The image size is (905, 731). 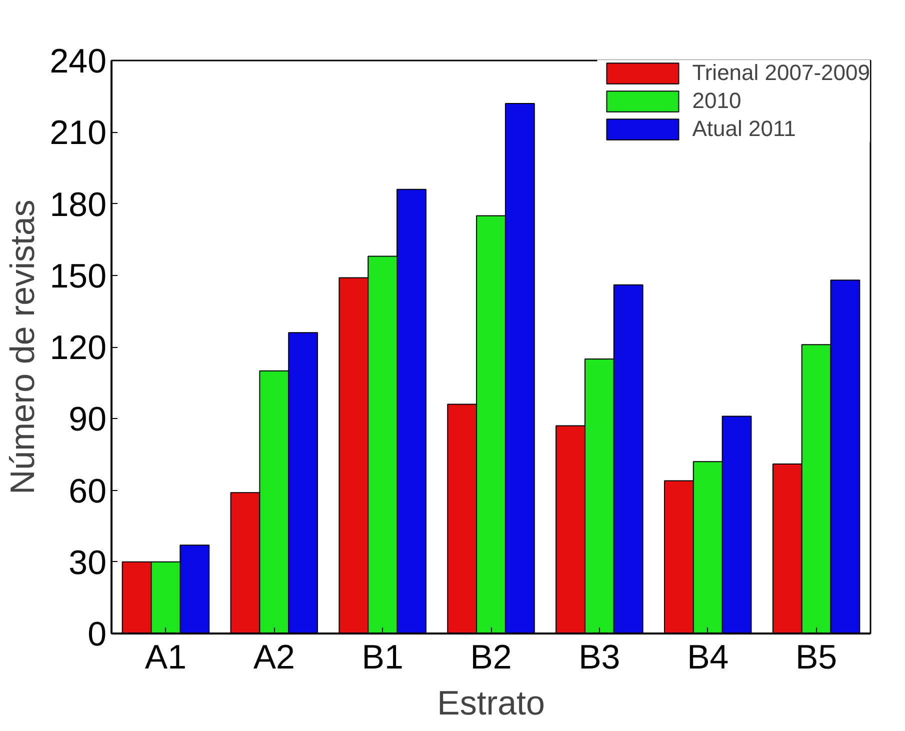 I want to click on x-tick-label: B4, so click(x=708, y=657).